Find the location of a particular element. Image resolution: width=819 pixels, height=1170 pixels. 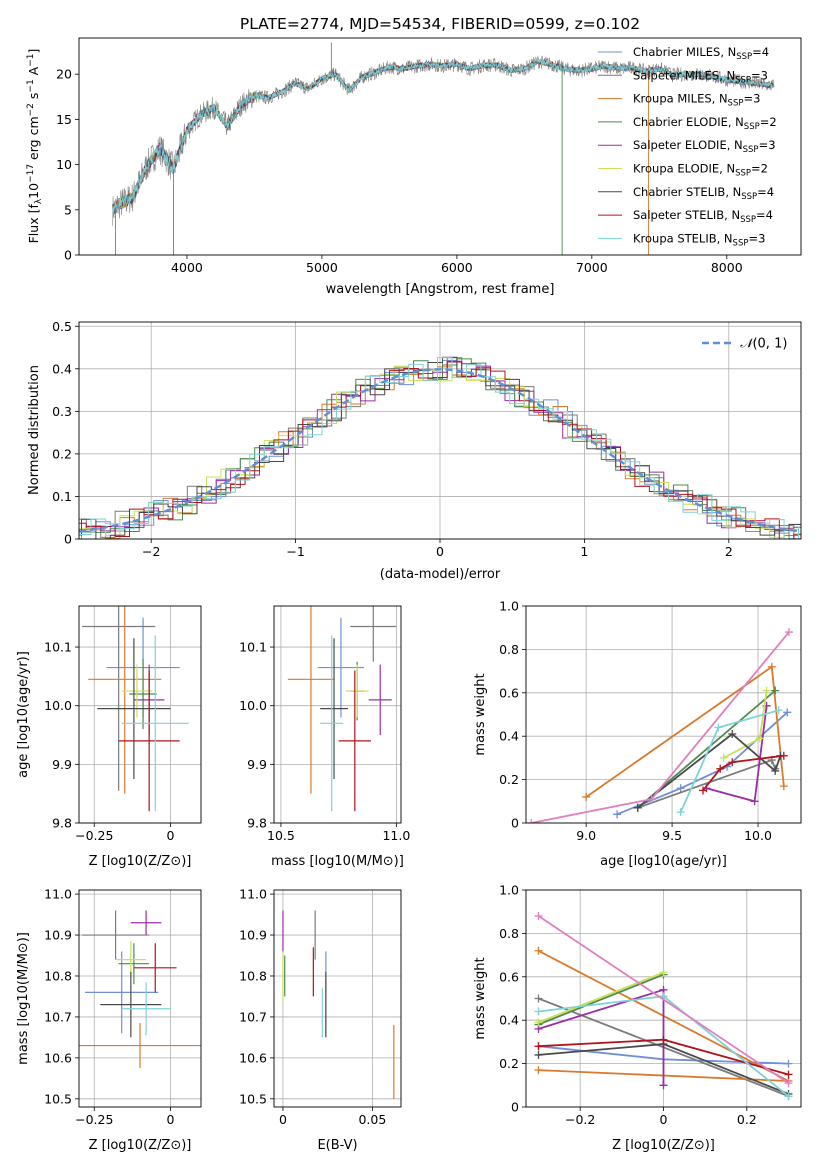

x-axis-label: age [log10(age/yr)] is located at coordinates (663, 861).